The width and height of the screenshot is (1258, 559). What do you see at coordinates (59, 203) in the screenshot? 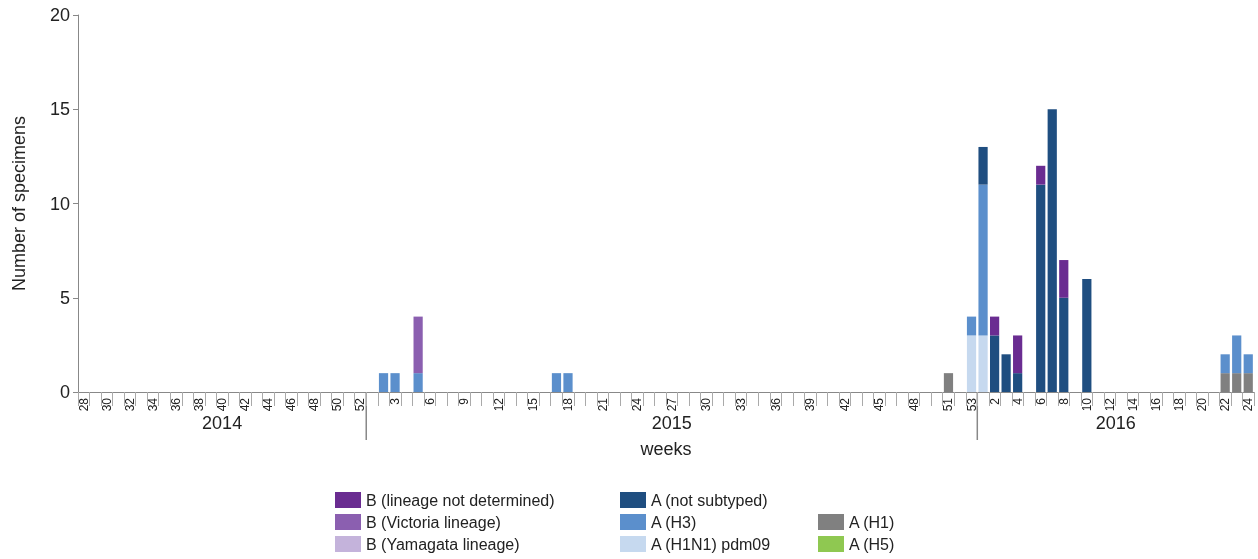
I see `y-tick-label: 10` at bounding box center [59, 203].